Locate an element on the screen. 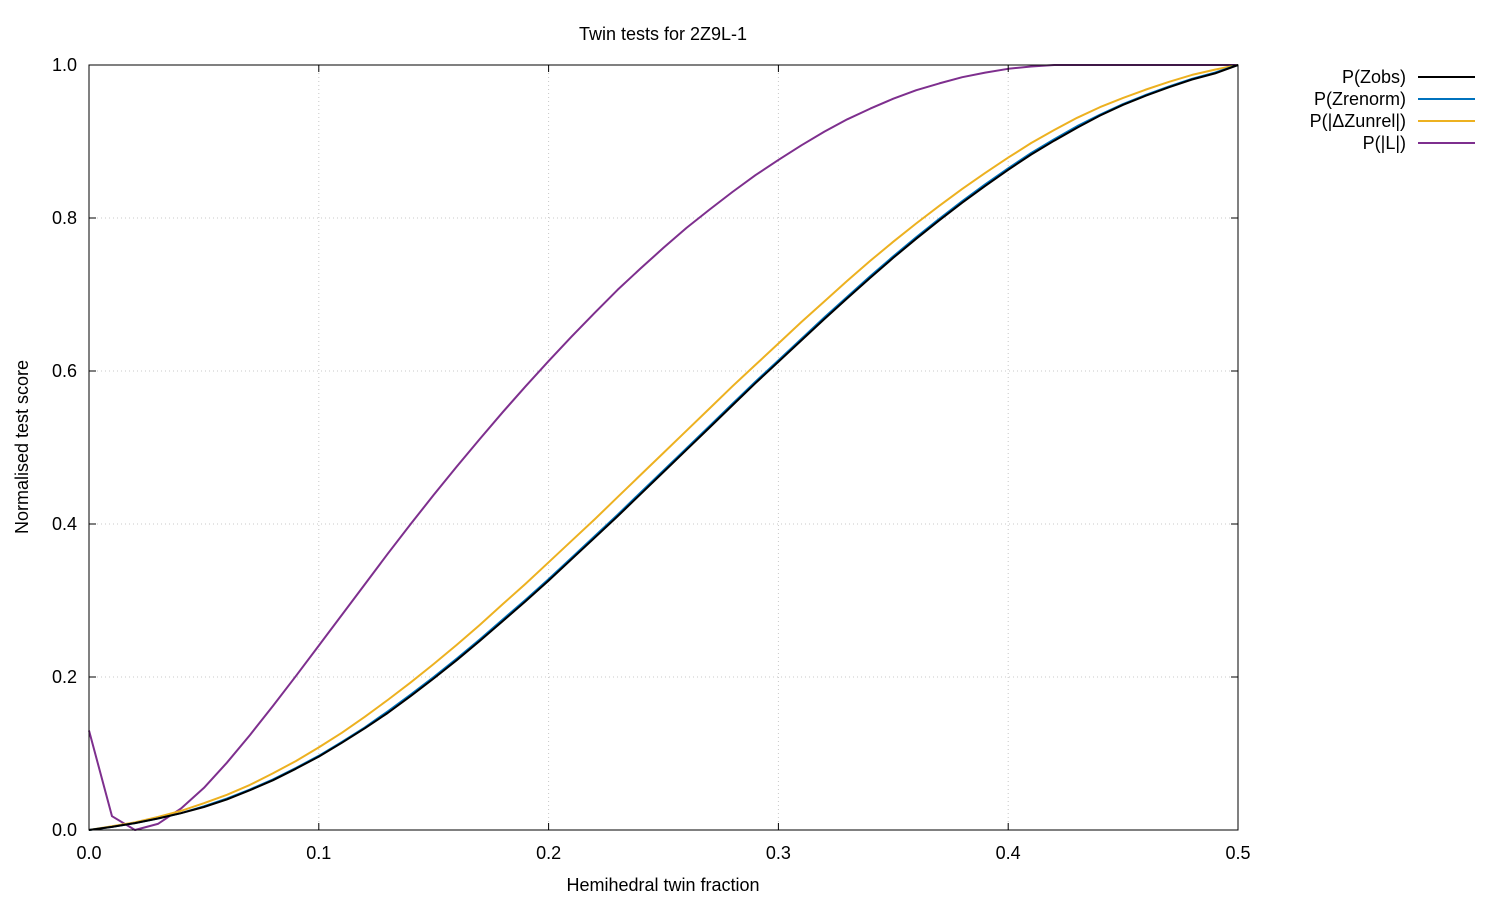 Image resolution: width=1500 pixels, height=900 pixels. x-tick-label: 0.0 is located at coordinates (88, 853).